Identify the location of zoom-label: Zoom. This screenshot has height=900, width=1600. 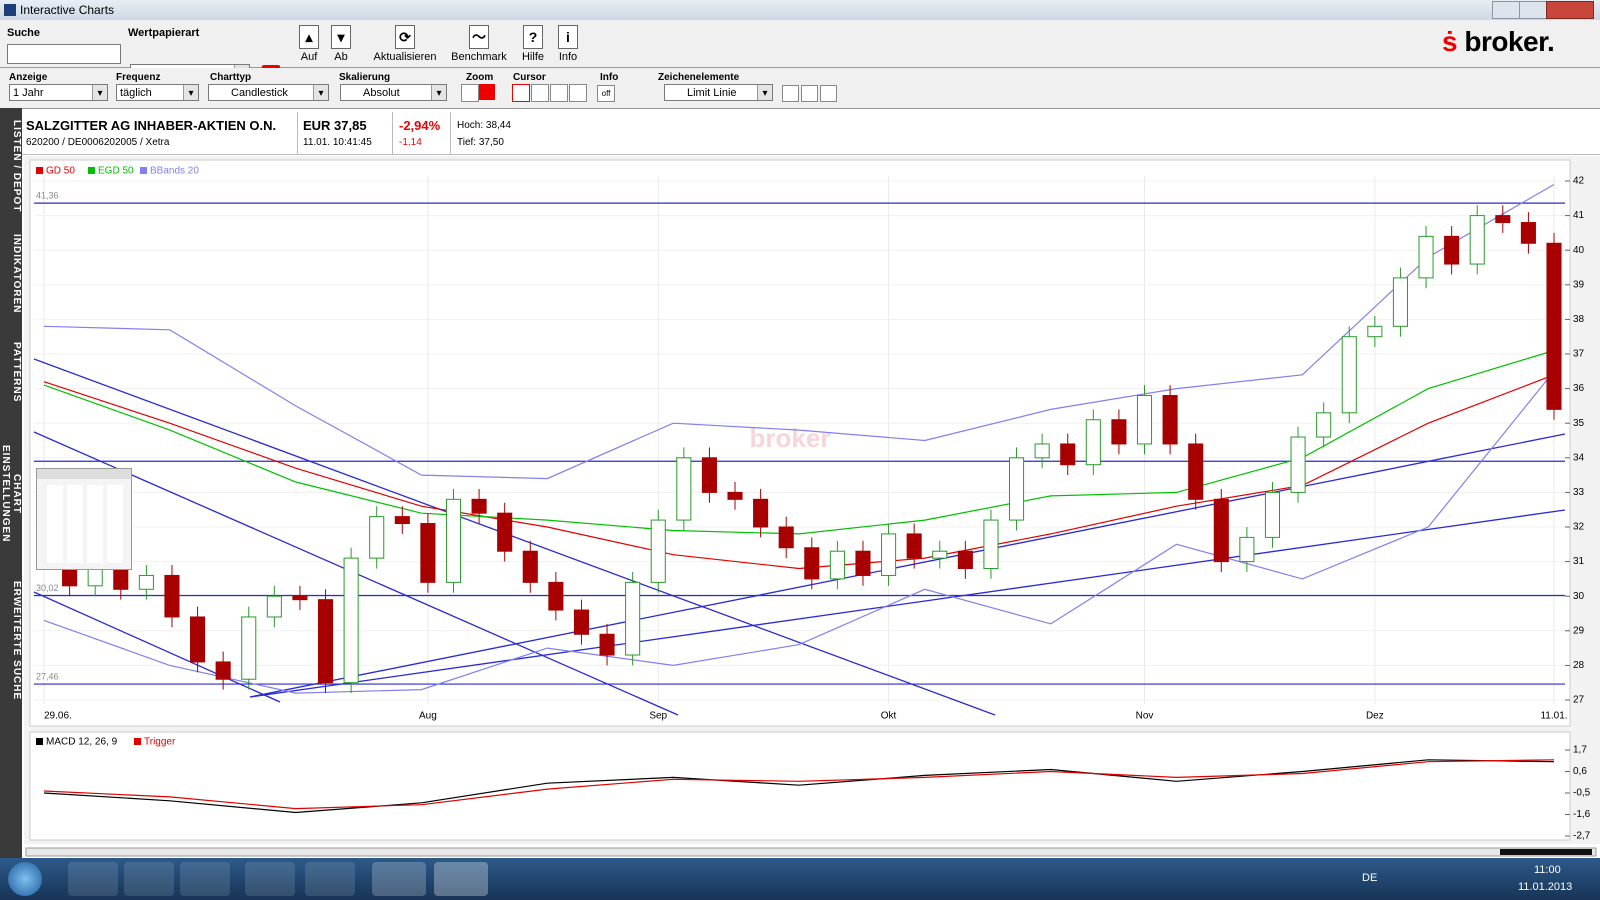
(480, 77).